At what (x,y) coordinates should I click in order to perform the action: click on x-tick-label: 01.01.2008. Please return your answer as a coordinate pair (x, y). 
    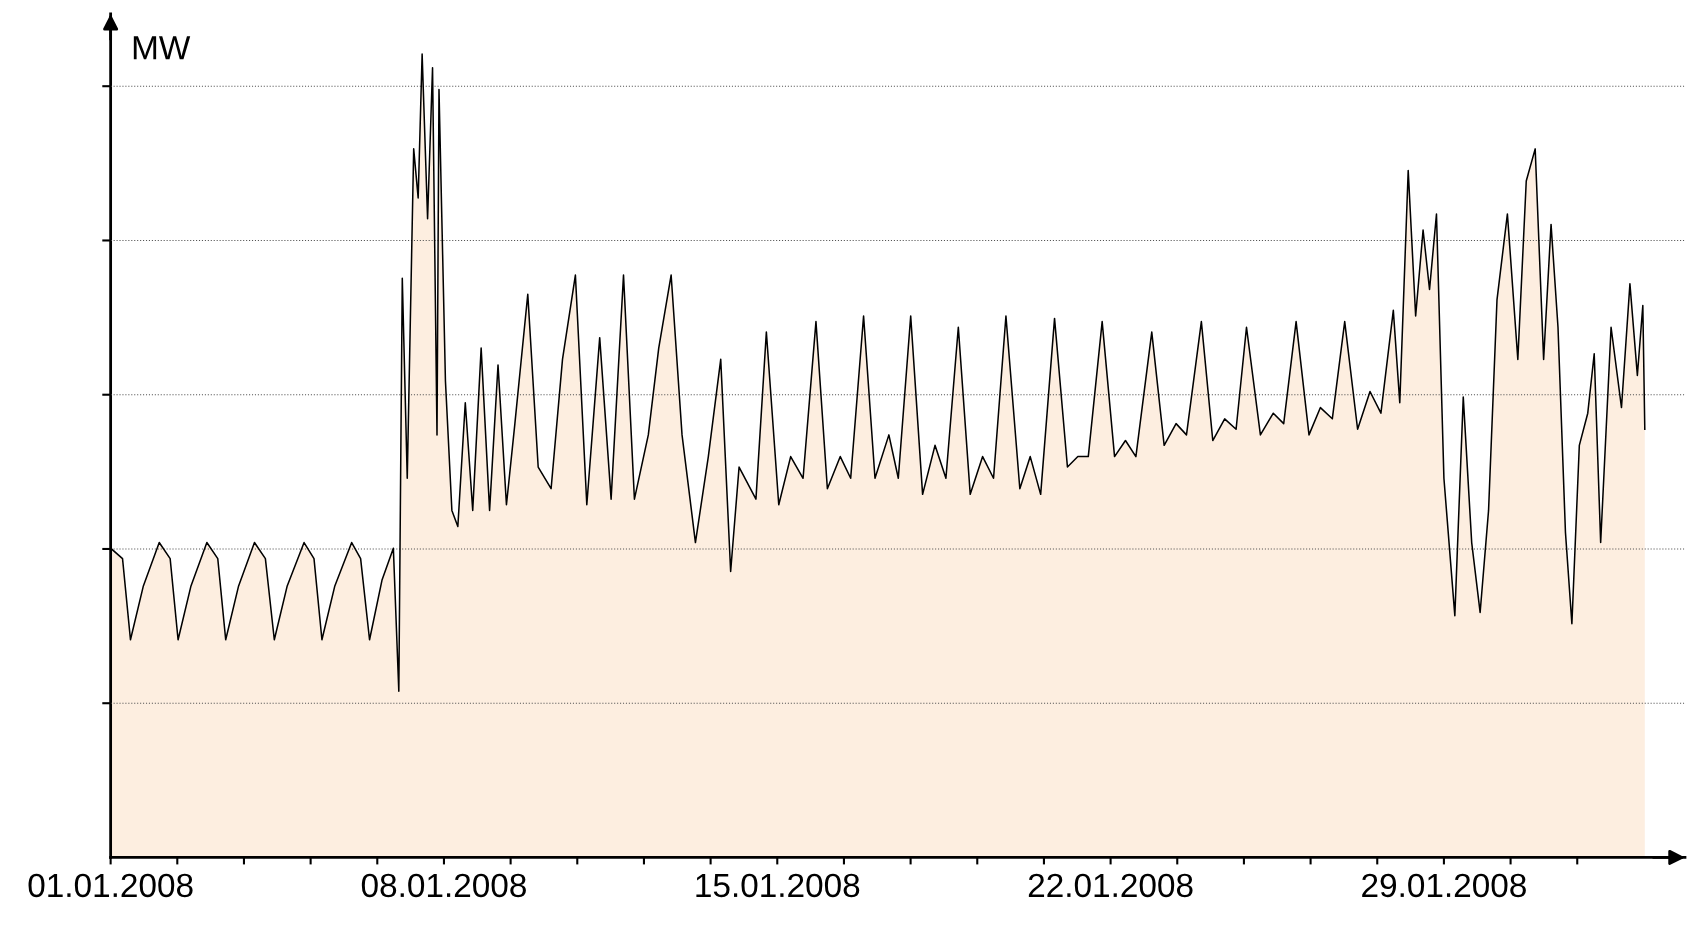
    Looking at the image, I should click on (110, 885).